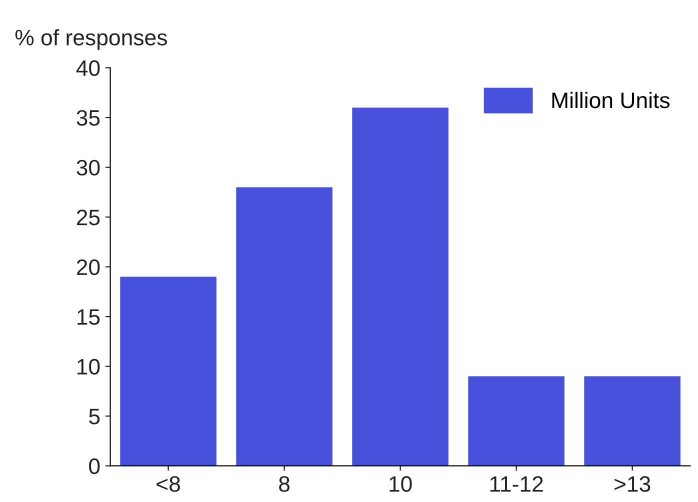  What do you see at coordinates (94, 416) in the screenshot?
I see `y-tick-label: 5` at bounding box center [94, 416].